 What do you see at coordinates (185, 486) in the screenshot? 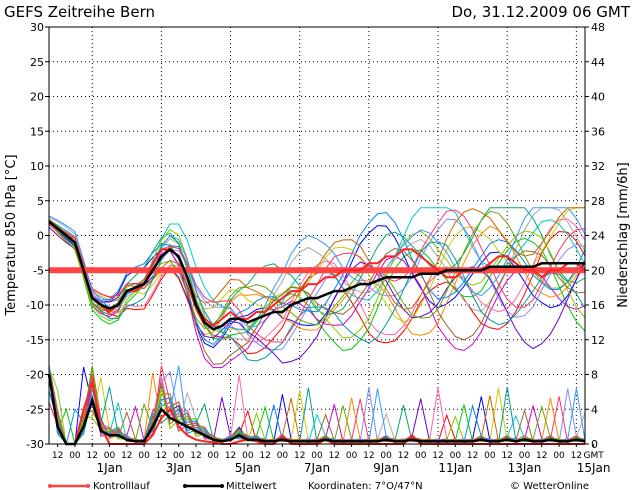
I see `legend-mean-marker` at bounding box center [185, 486].